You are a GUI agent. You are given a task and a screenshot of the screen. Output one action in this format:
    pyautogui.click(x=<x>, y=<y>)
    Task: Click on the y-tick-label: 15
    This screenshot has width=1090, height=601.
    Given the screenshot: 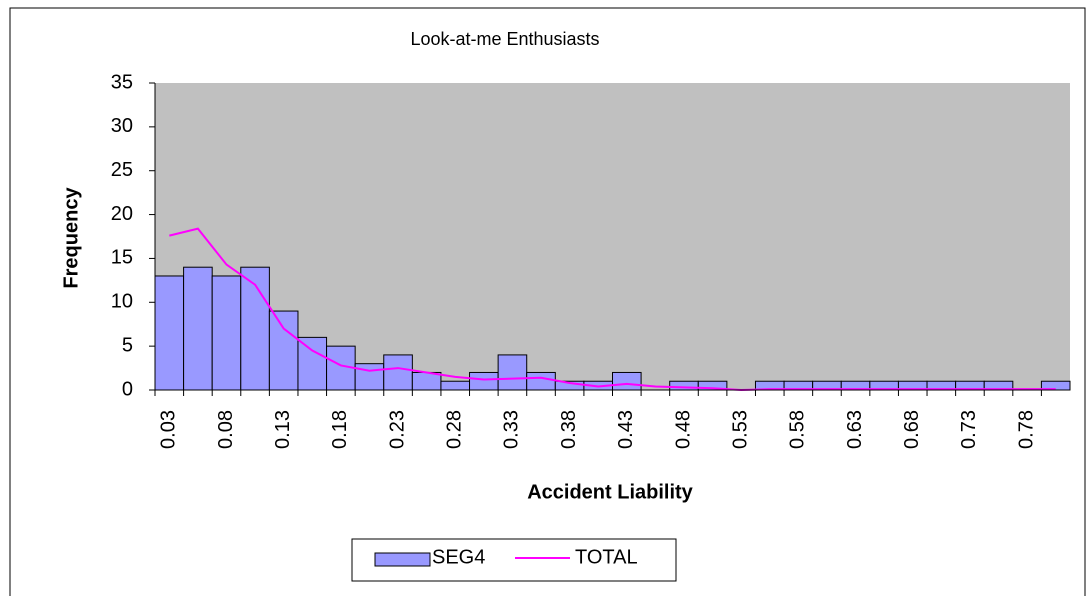 What is the action you would take?
    pyautogui.click(x=122, y=258)
    